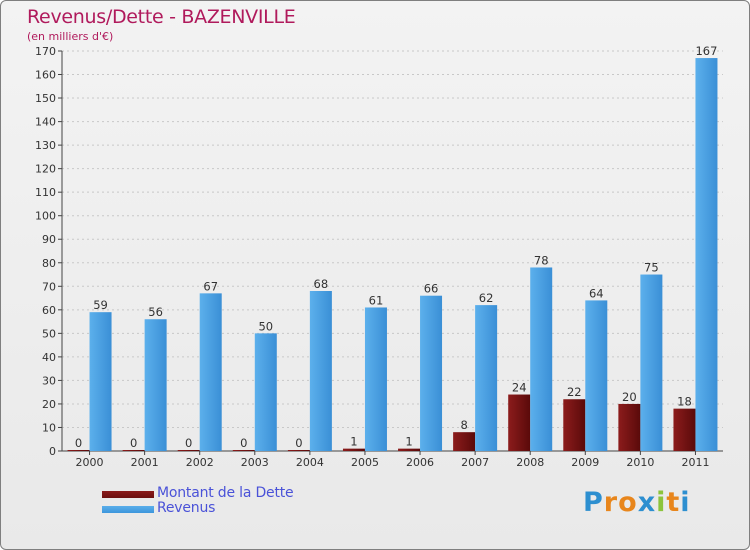 The width and height of the screenshot is (750, 550). I want to click on value-label-revenus: 167, so click(706, 51).